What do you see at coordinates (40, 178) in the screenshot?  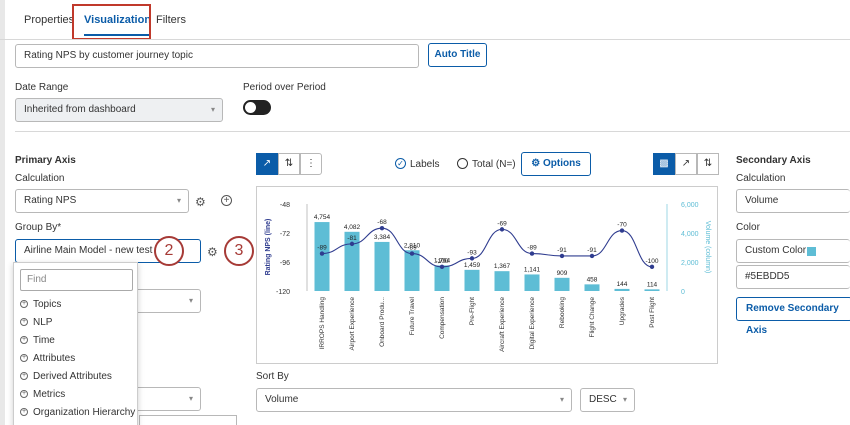 I see `calculation-label: Calculation` at bounding box center [40, 178].